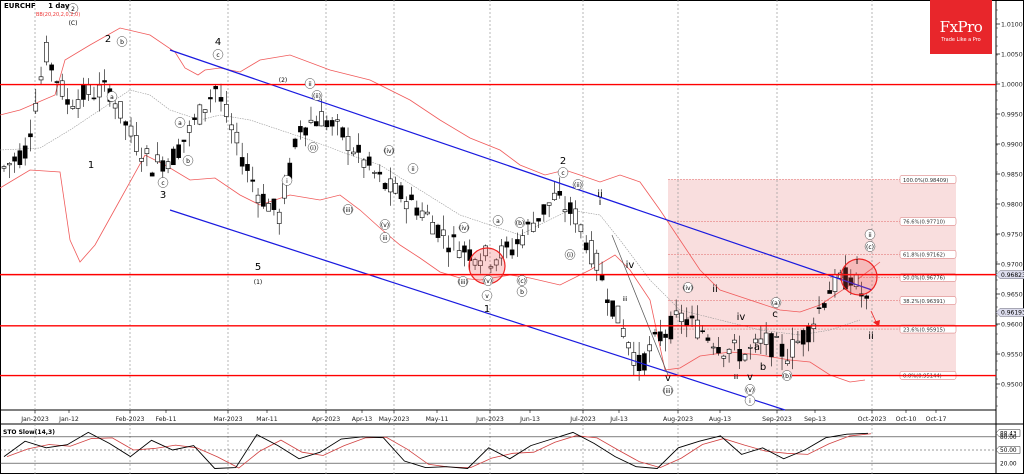 The image size is (1024, 474). Describe the element at coordinates (29, 432) in the screenshot. I see `stochastic-label: STO Slow(14,3)` at that location.